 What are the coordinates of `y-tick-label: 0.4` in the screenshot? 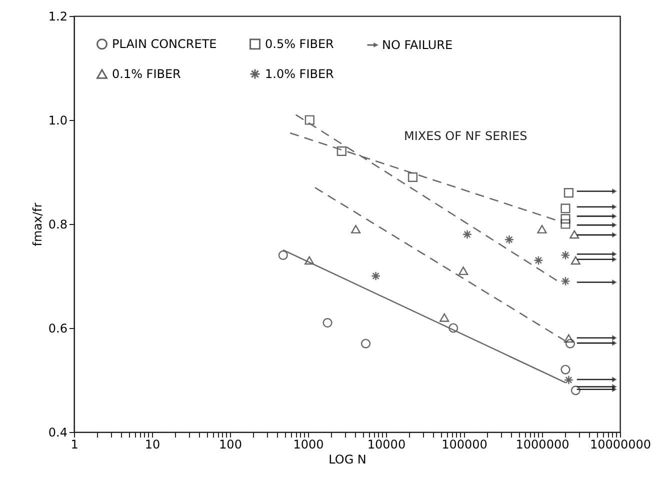 It's located at (58, 433).